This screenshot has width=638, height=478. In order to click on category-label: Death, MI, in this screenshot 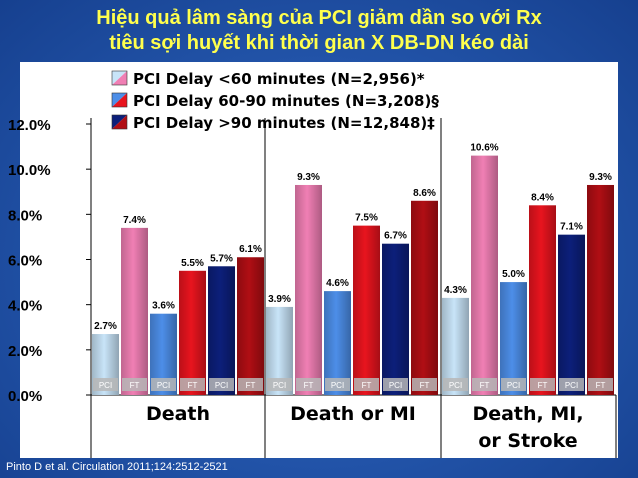, I will do `click(527, 414)`.